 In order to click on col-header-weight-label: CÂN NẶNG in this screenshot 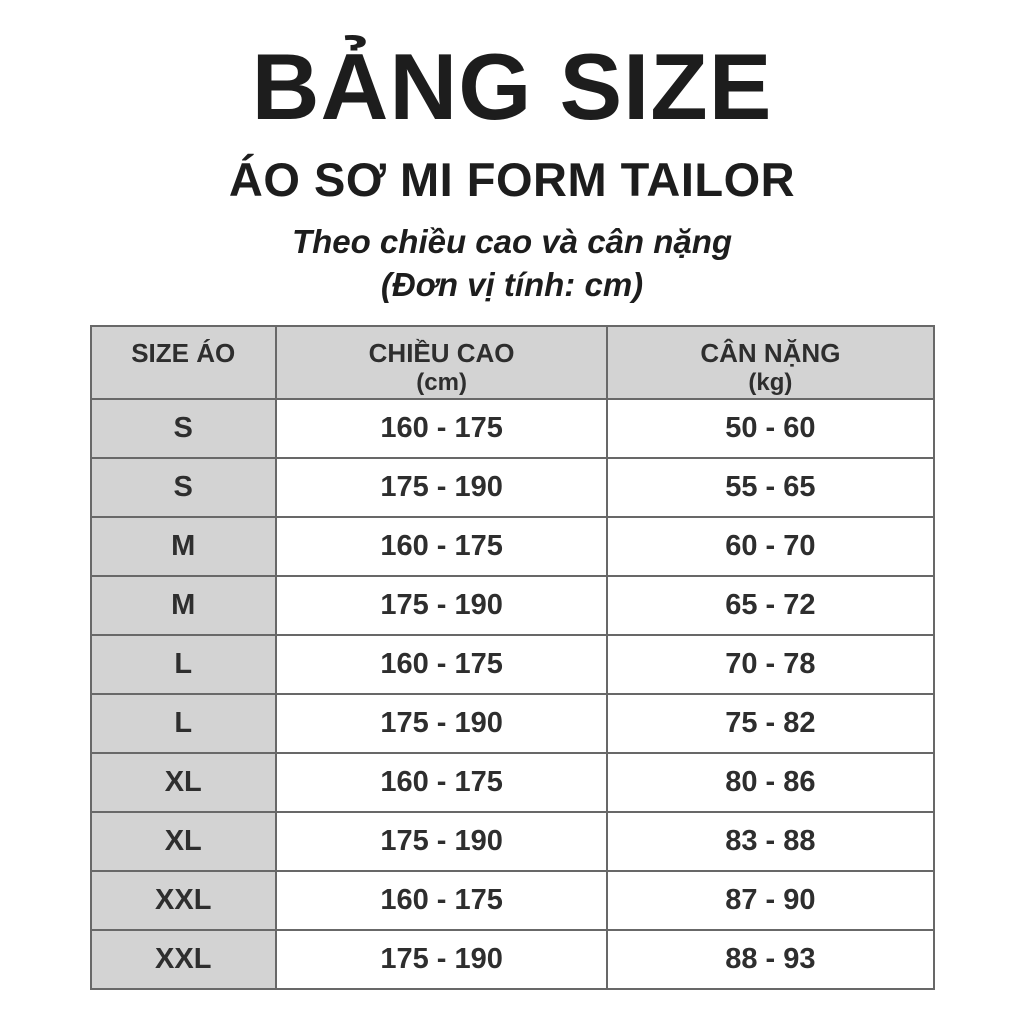, I will do `click(770, 352)`.